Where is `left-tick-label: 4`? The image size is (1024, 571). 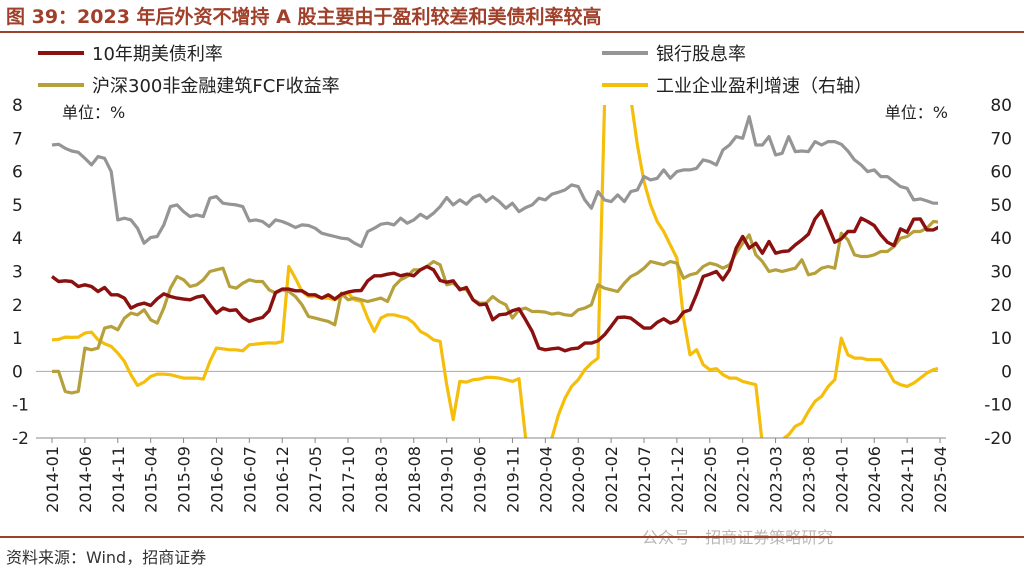 left-tick-label: 4 is located at coordinates (17, 239).